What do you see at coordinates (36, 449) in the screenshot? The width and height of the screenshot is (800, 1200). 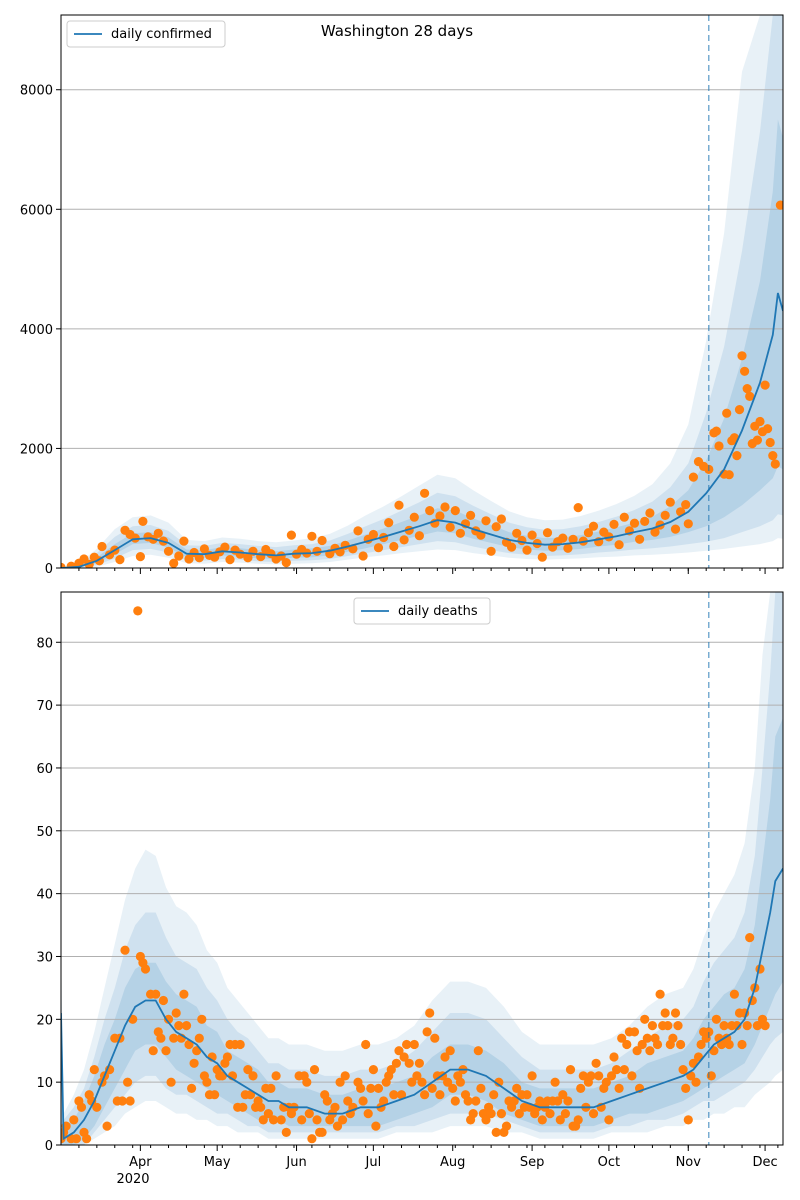 I see `y-tick-label: 2000` at bounding box center [36, 449].